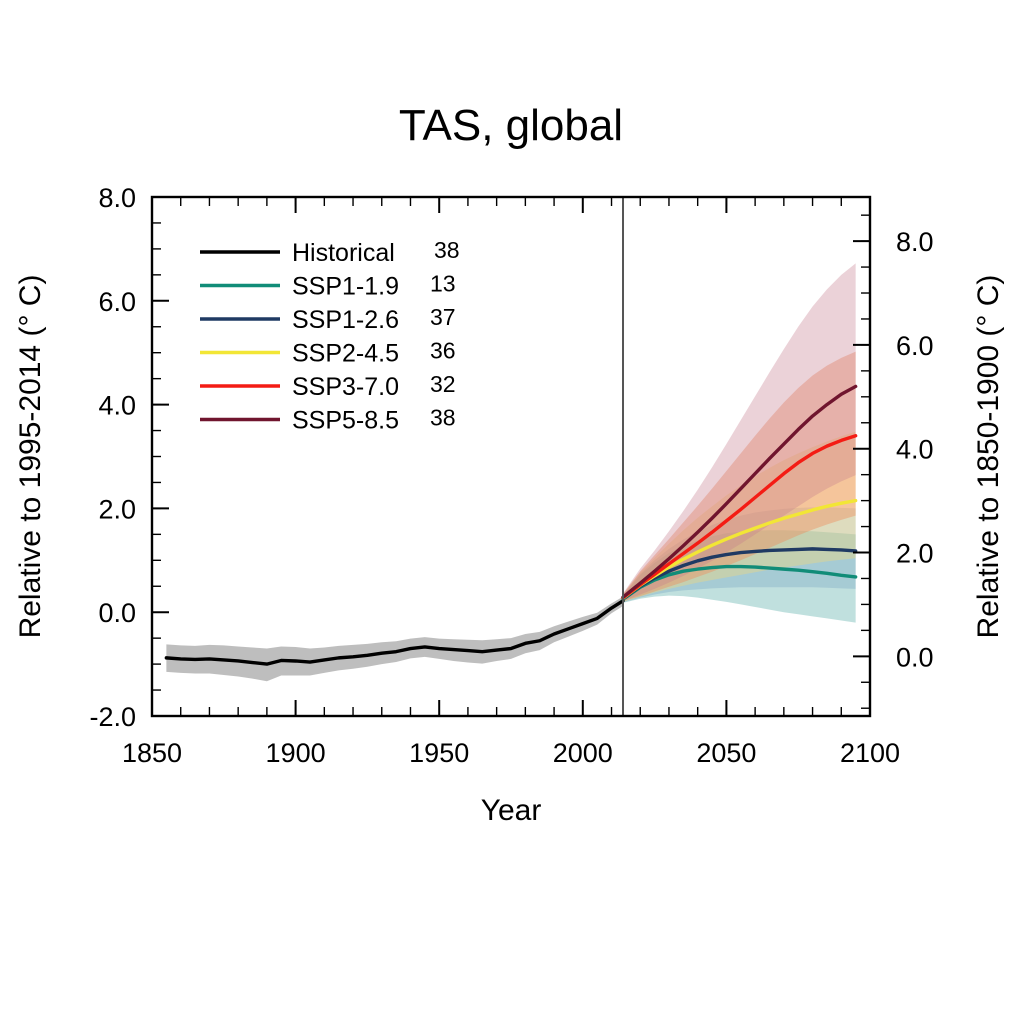 The image size is (1024, 1024). Describe the element at coordinates (345, 287) in the screenshot. I see `legend-label-ssp1-1.9: SSP1-1.9` at that location.